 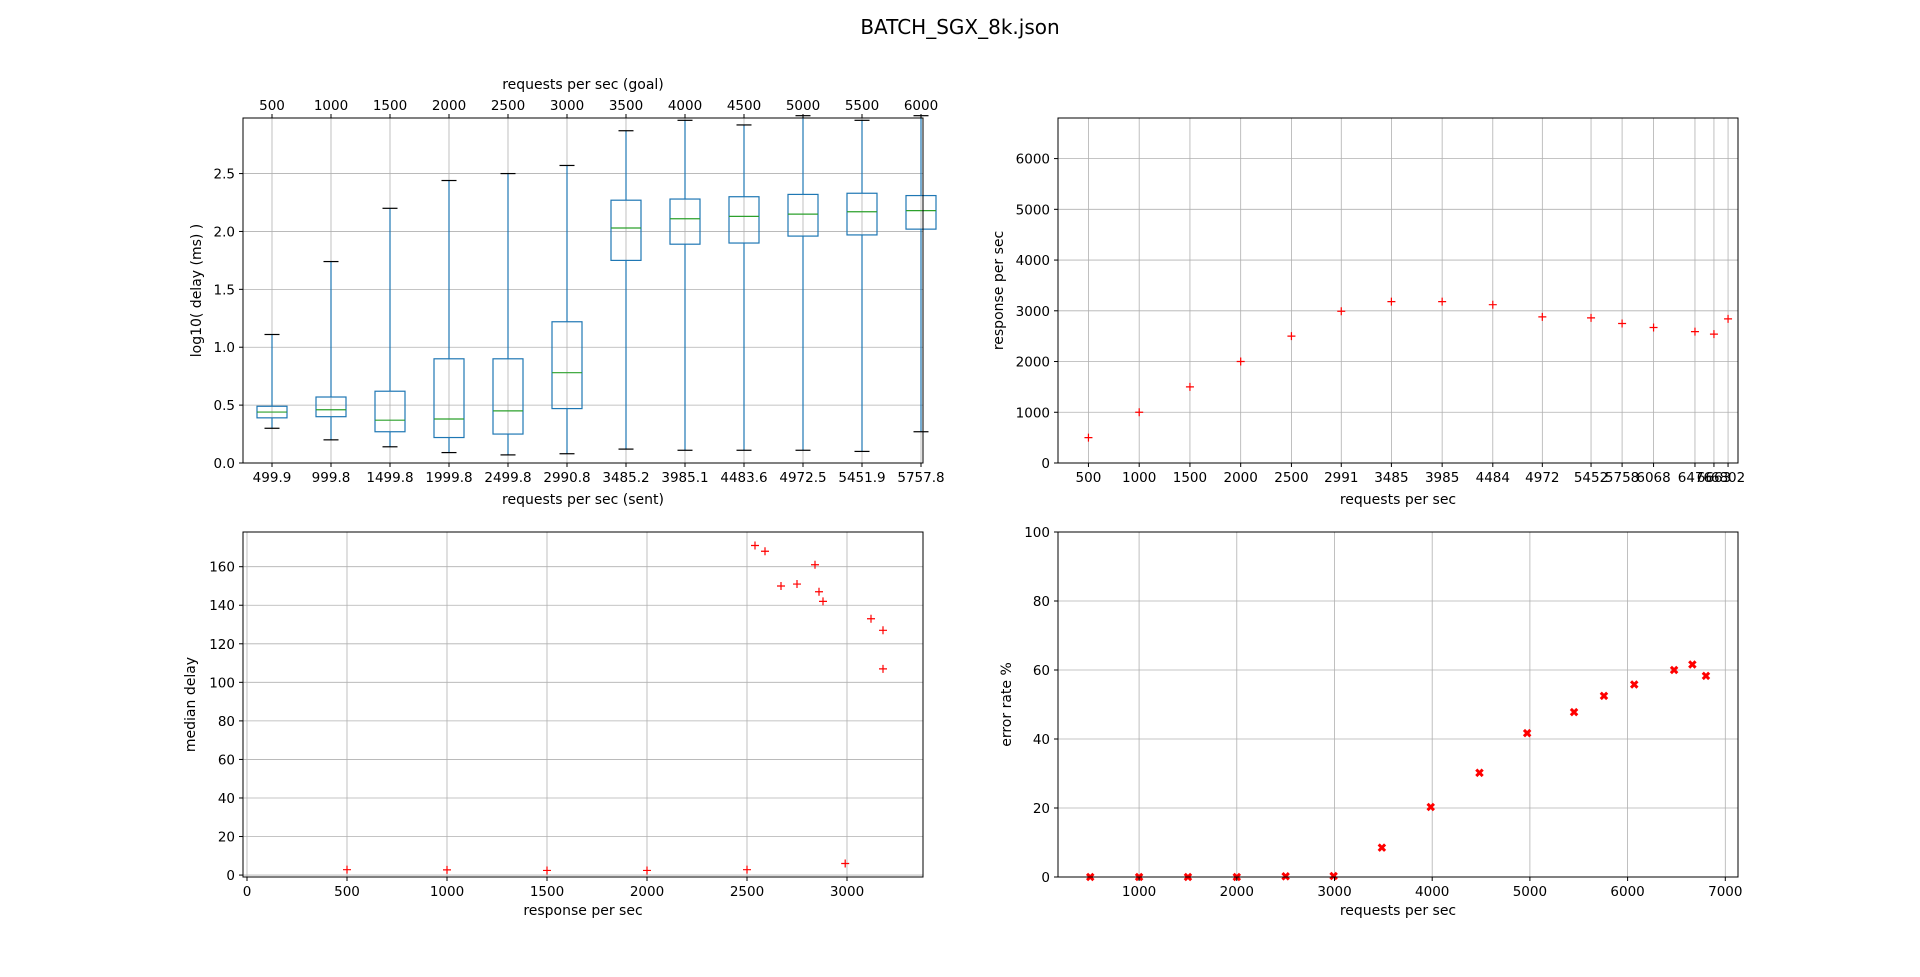 I want to click on error-xtick-label: 4000, so click(x=1432, y=892).